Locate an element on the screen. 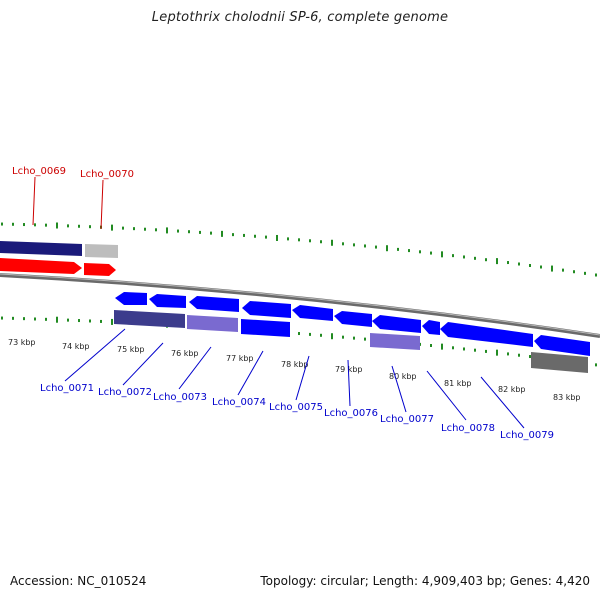 The width and height of the screenshot is (600, 600). tick-label: 76 kbp is located at coordinates (185, 353).